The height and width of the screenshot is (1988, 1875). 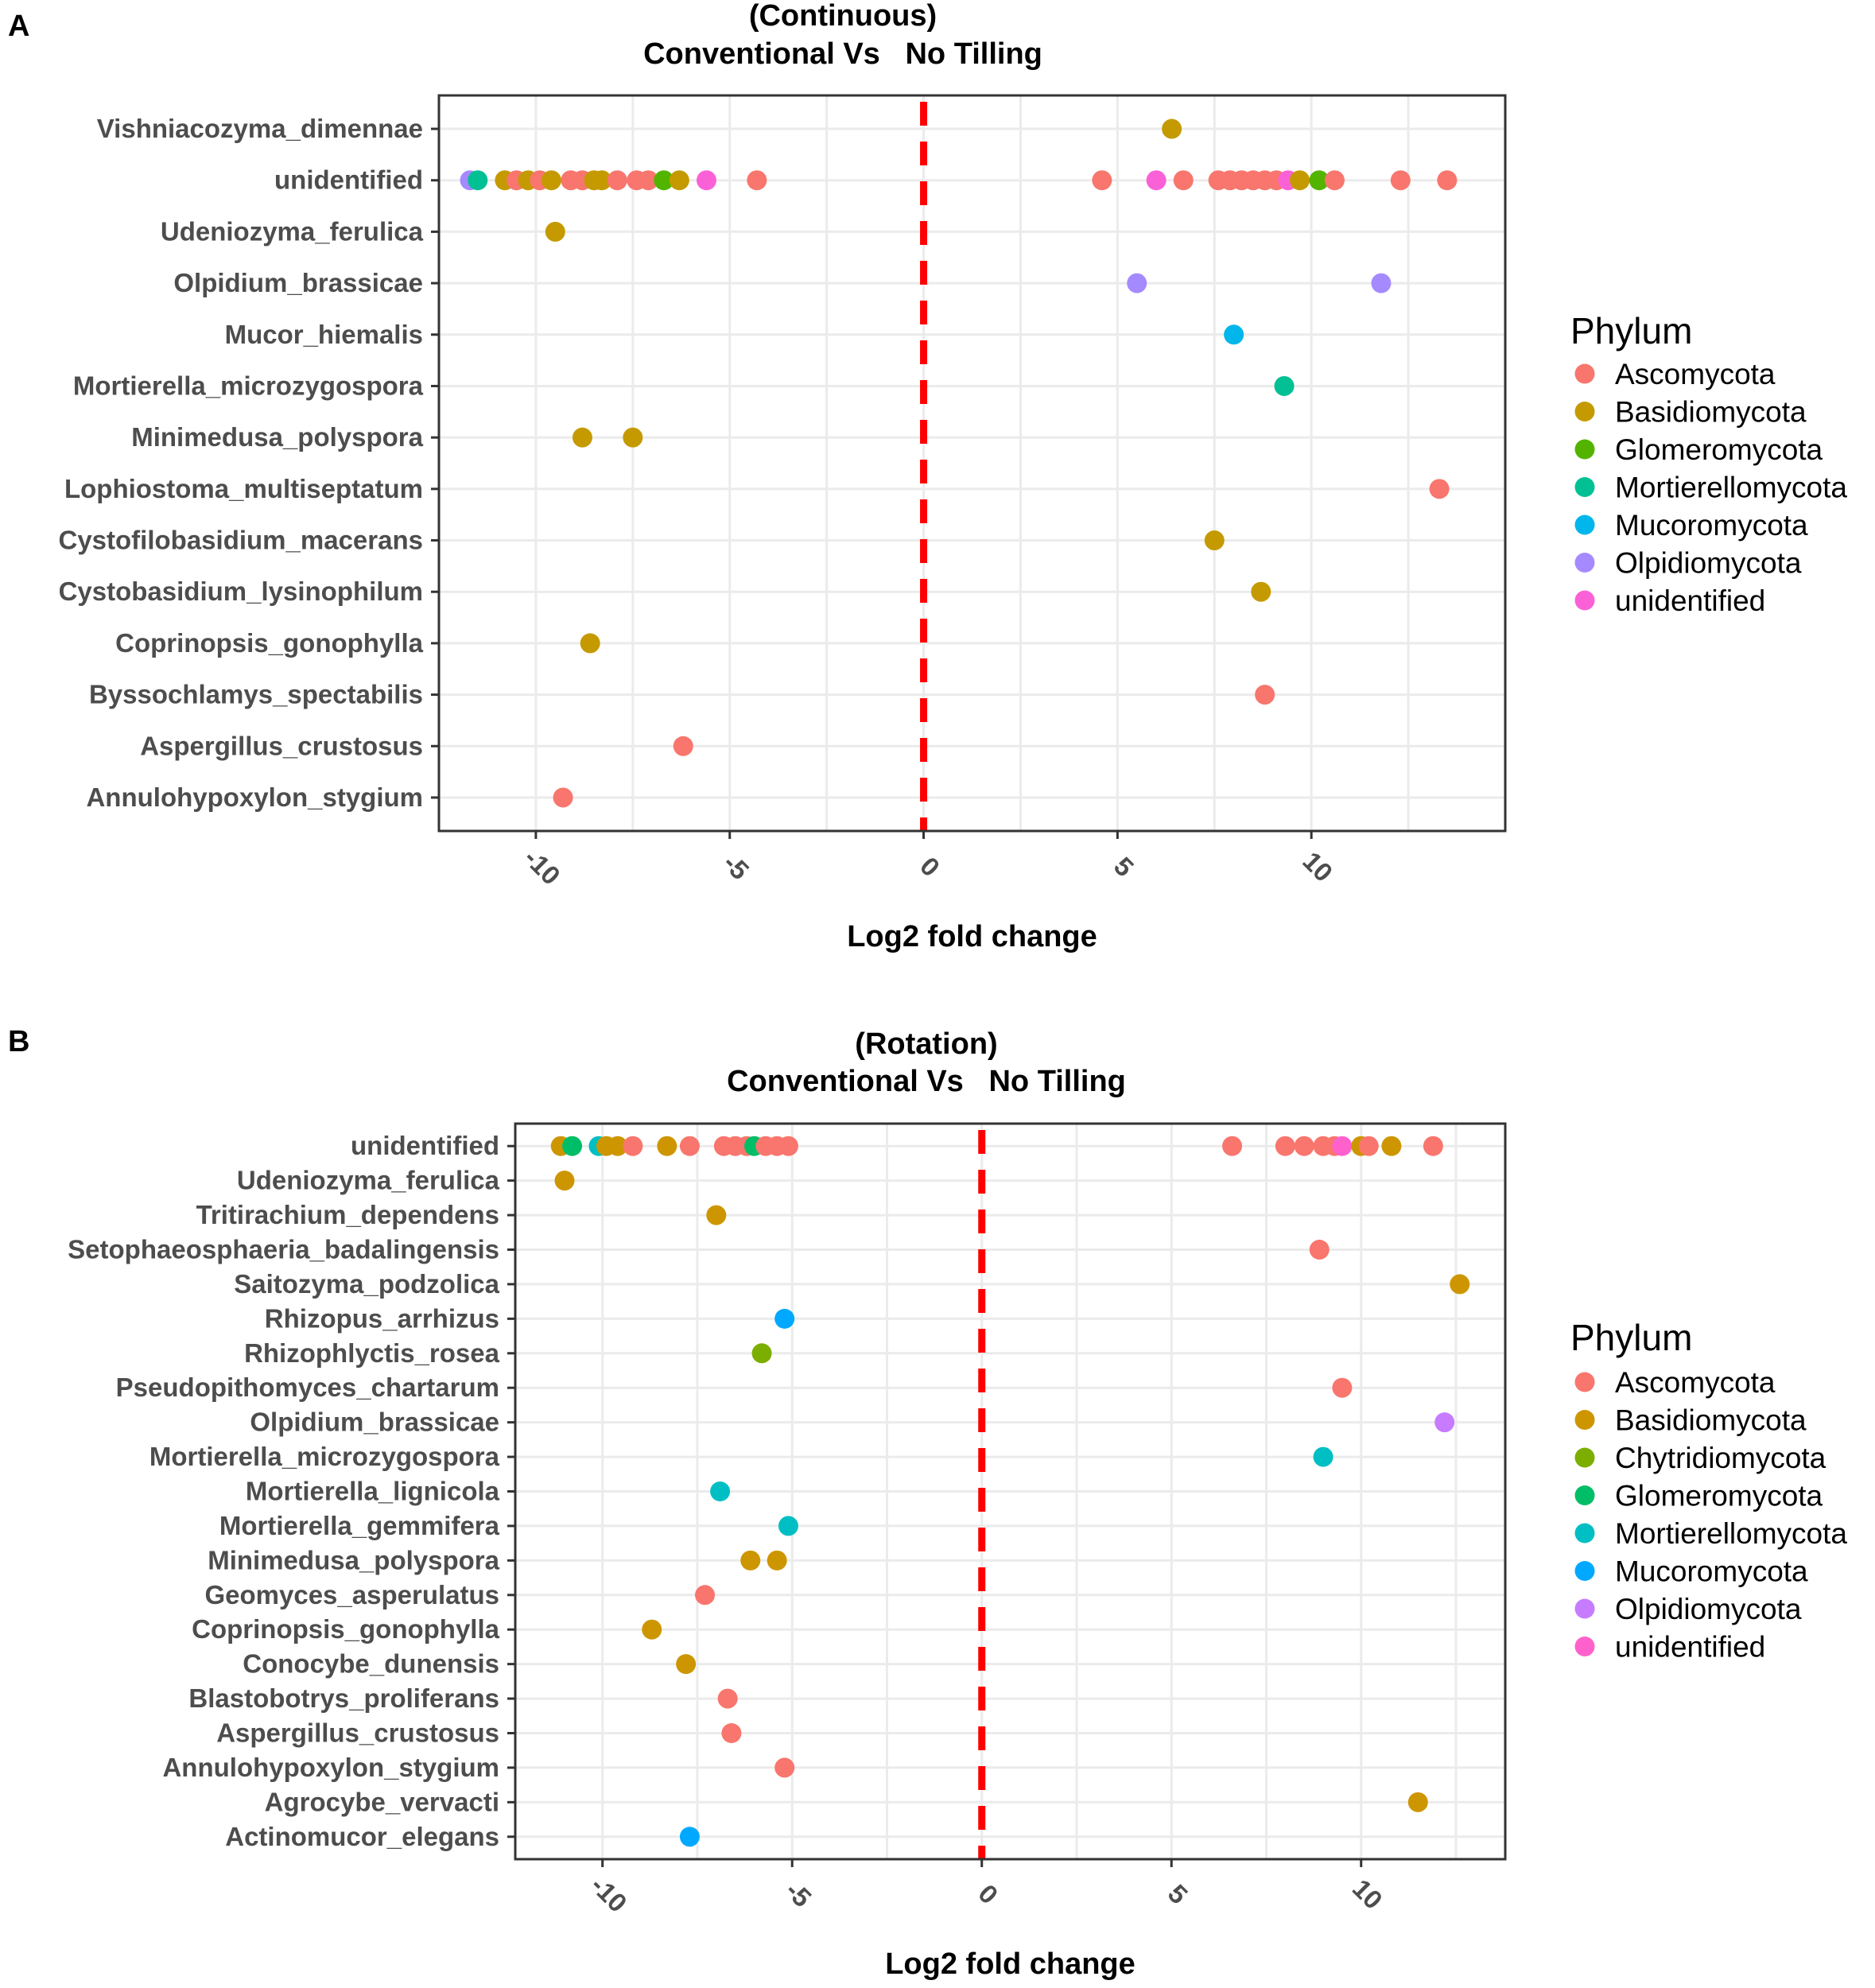 I want to click on legend-swatch-mucoromycota, so click(x=1584, y=1571).